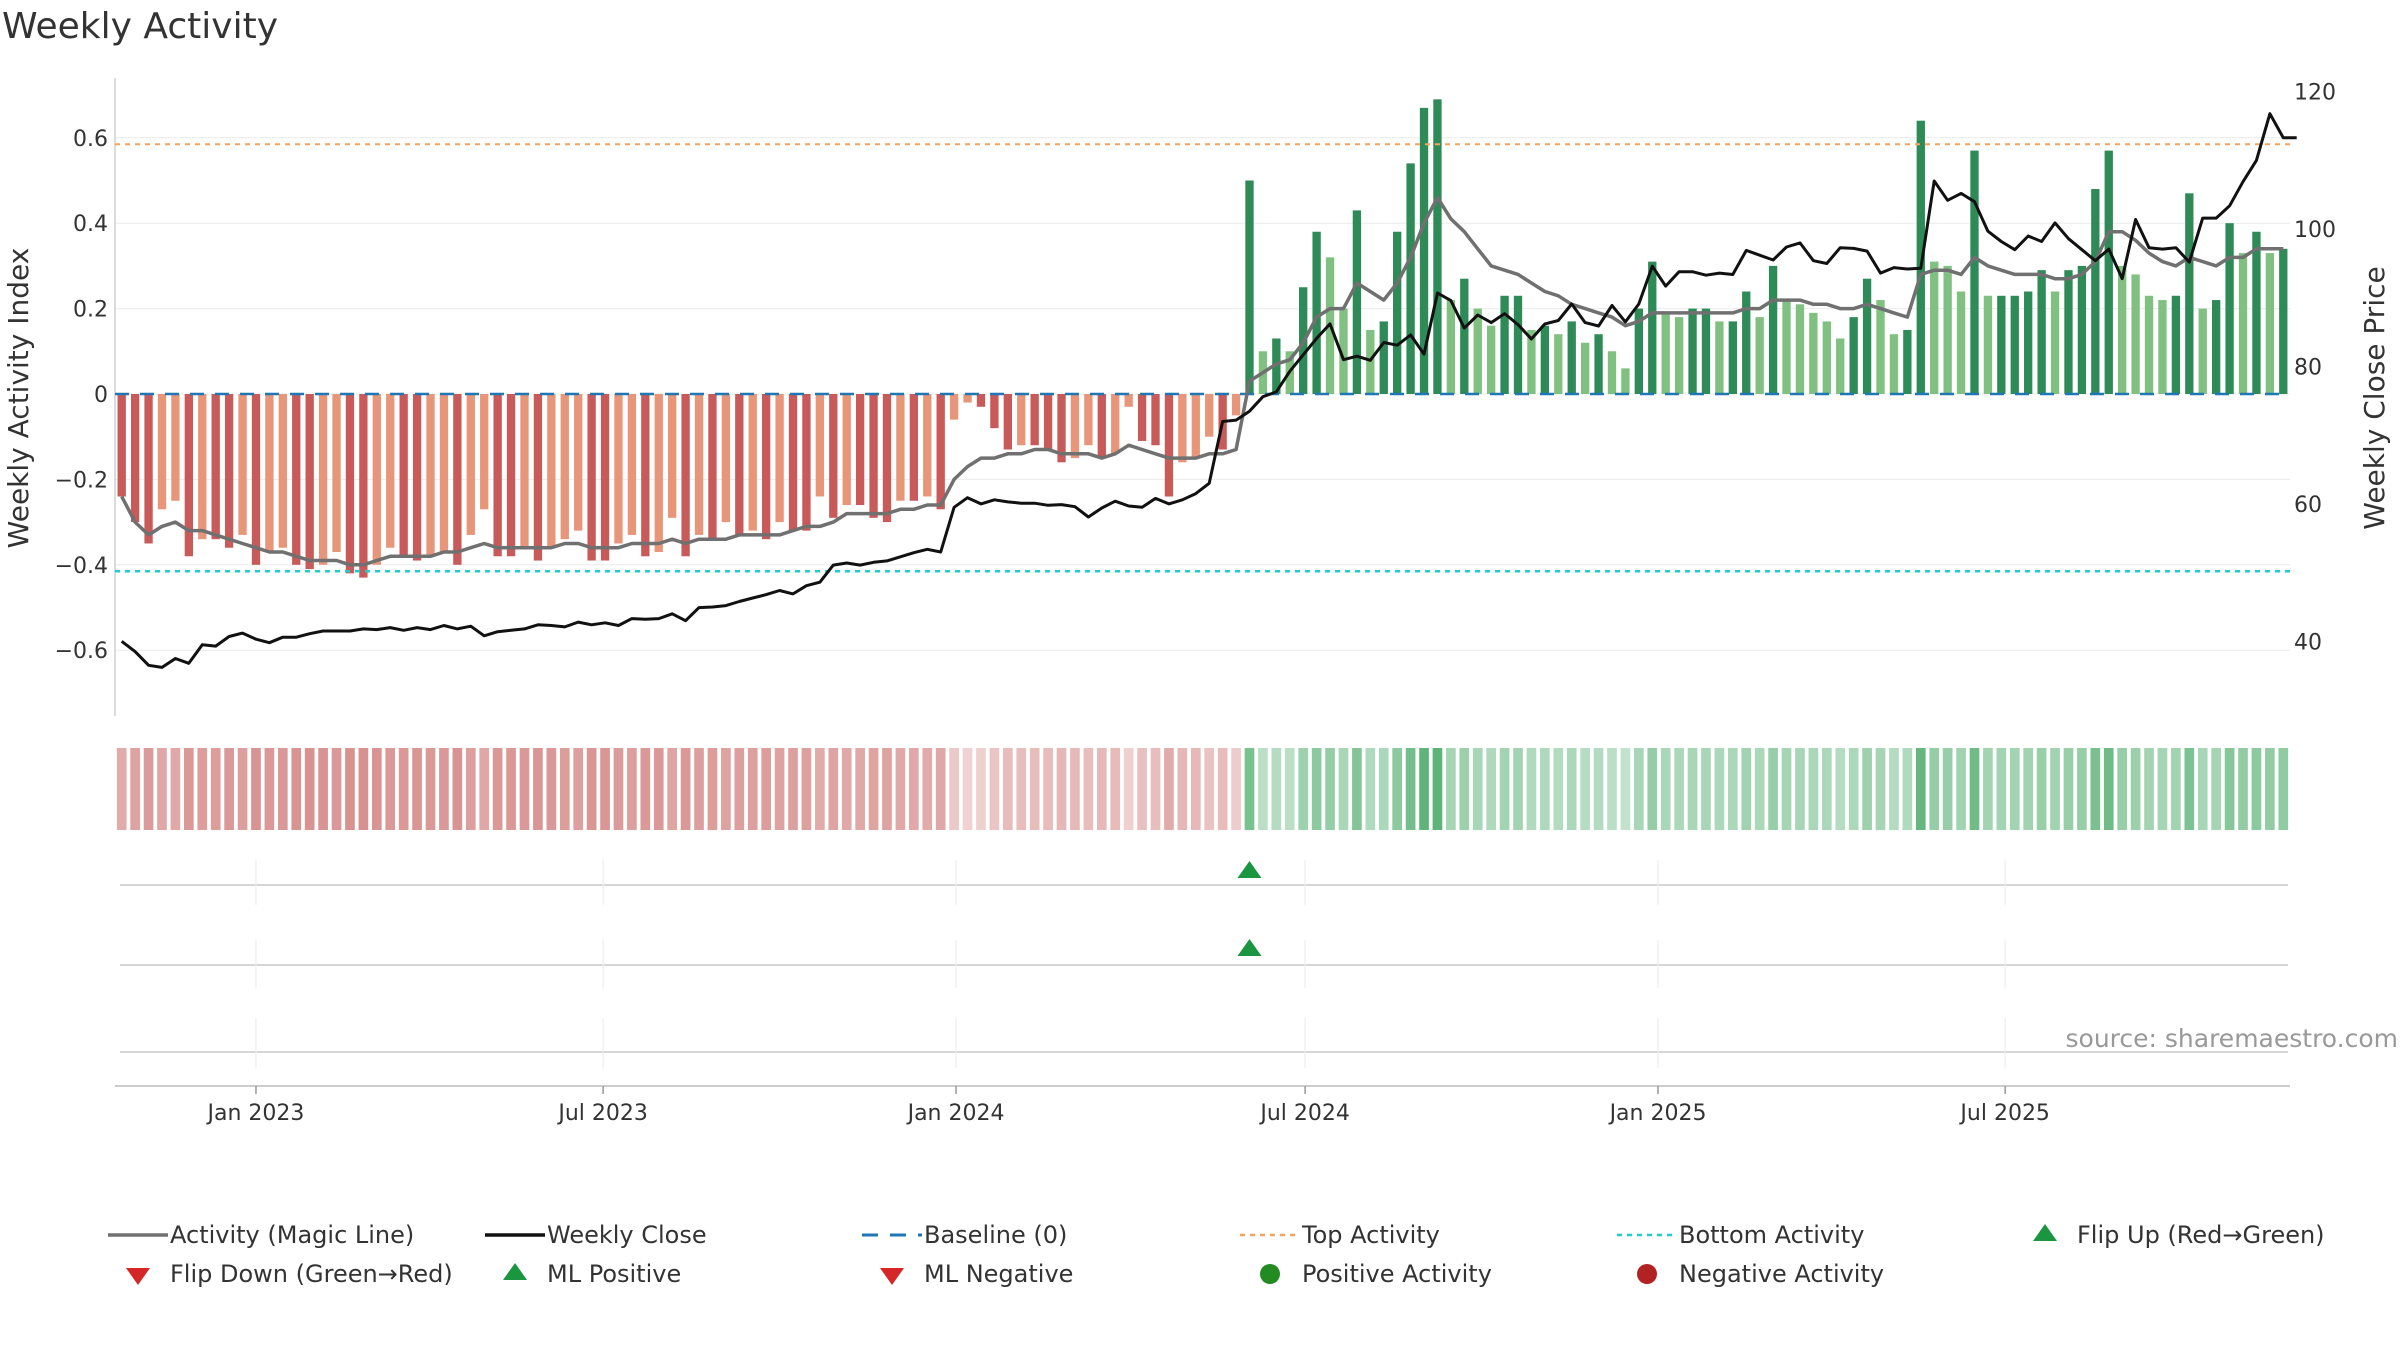  I want to click on activity-heat-strip, so click(1202, 789).